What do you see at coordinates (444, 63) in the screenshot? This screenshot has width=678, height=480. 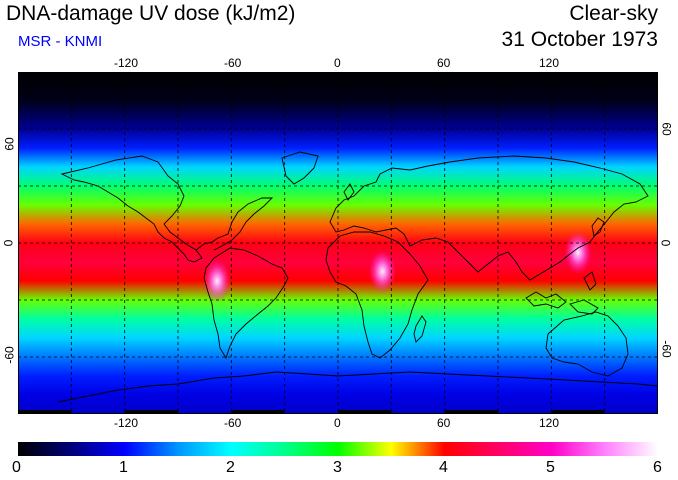 I see `lon-tick-top: 60` at bounding box center [444, 63].